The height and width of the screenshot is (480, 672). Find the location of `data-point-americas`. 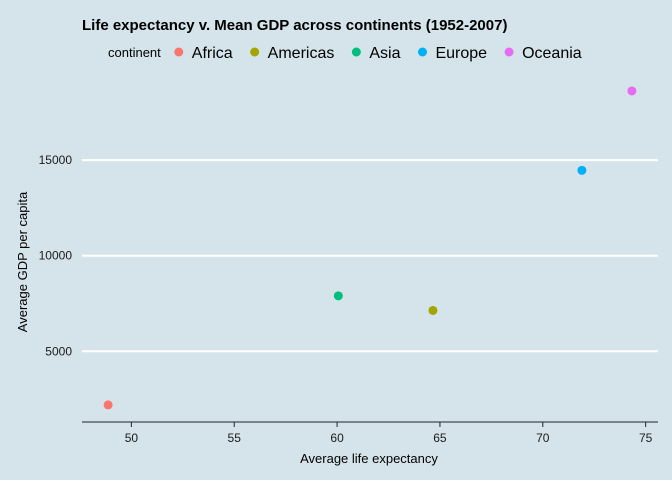

data-point-americas is located at coordinates (433, 310).